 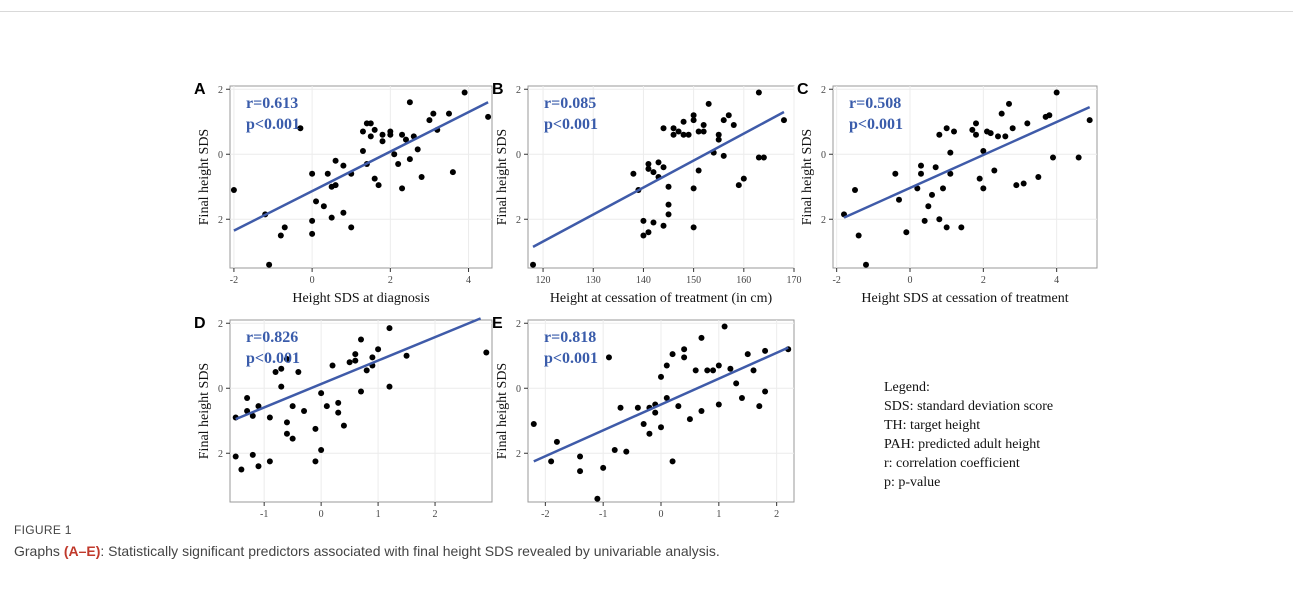 I want to click on regression-line, so click(x=358, y=369).